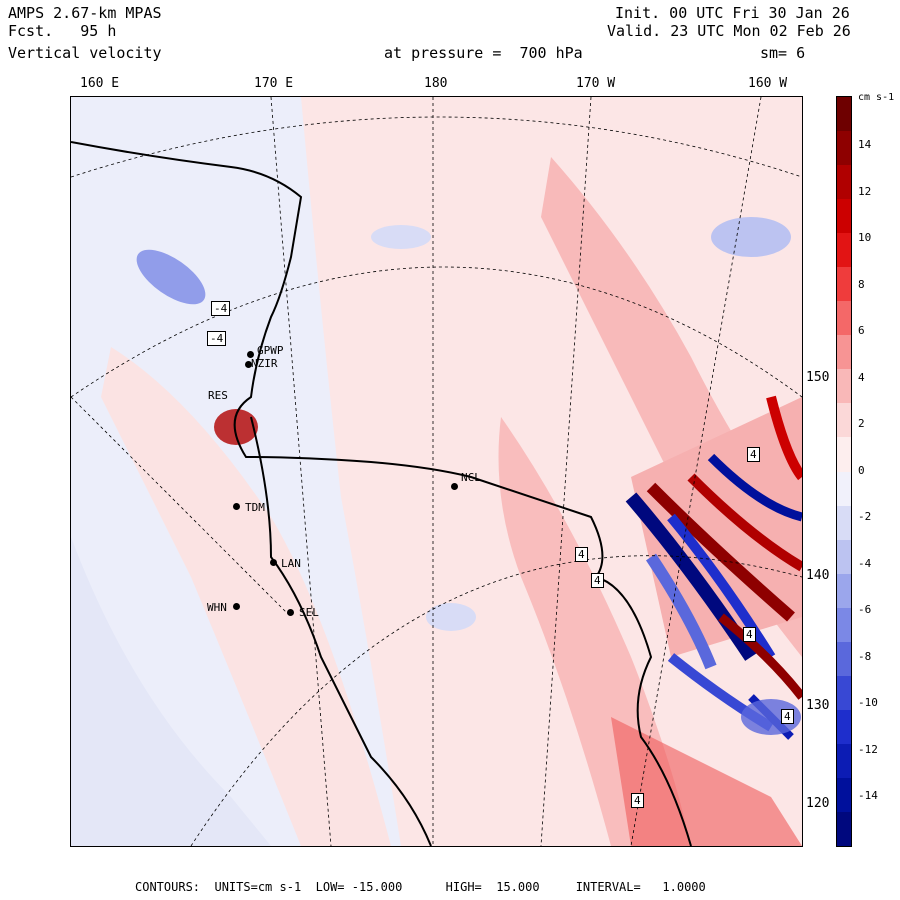 This screenshot has width=900, height=900. I want to click on smoothing: sm= 6, so click(783, 53).